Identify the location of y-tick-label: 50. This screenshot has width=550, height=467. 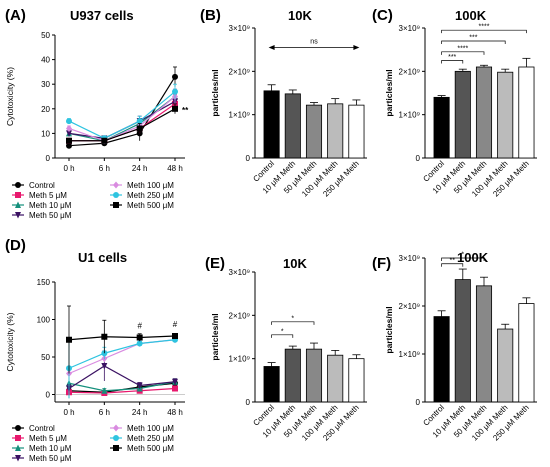
(45, 357).